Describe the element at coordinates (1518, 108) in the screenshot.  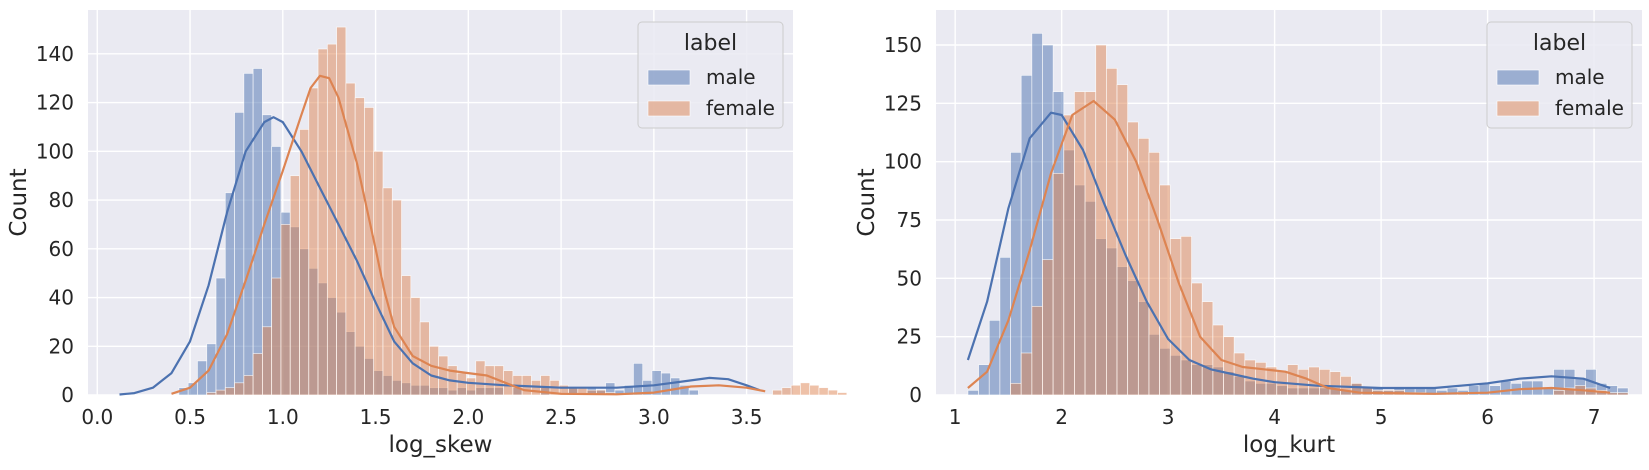
I see `legend-swatch-female` at that location.